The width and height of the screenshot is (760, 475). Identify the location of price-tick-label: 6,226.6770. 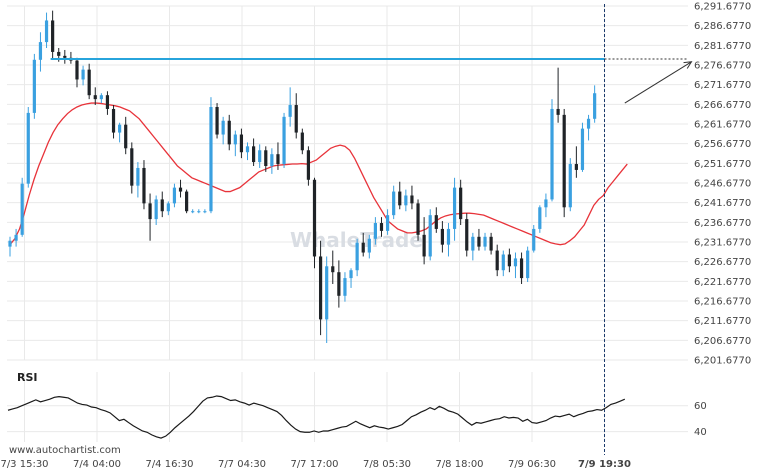
(722, 262).